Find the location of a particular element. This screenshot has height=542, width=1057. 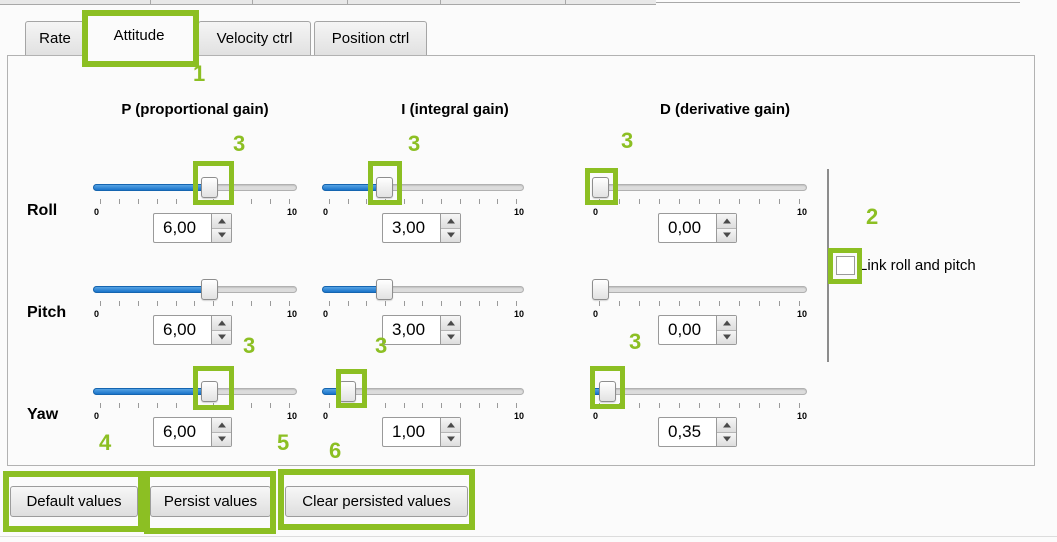

cell-pitch-p: 0 10 6,00 is located at coordinates (195, 312).